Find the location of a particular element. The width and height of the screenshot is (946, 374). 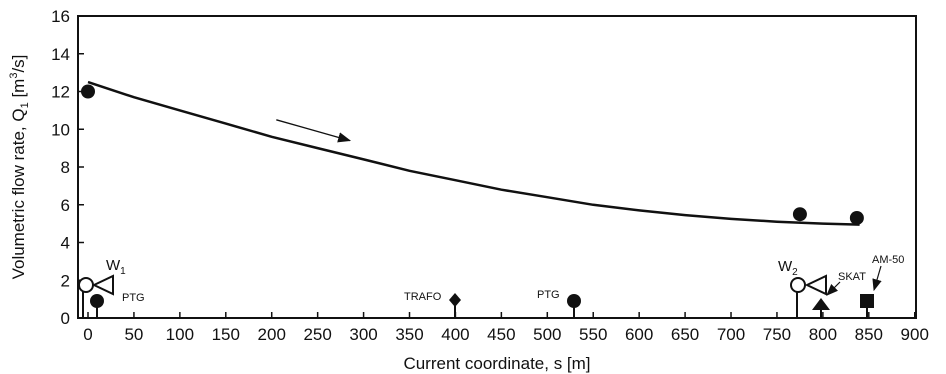

x-tick-label: 350 is located at coordinates (409, 334).